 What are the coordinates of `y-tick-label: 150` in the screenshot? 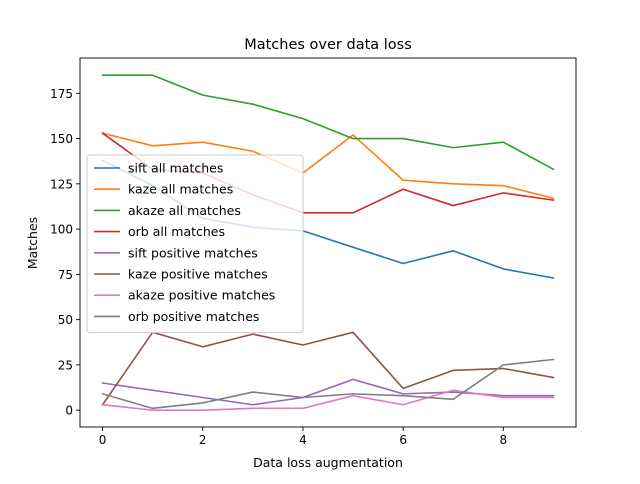 It's located at (61, 139).